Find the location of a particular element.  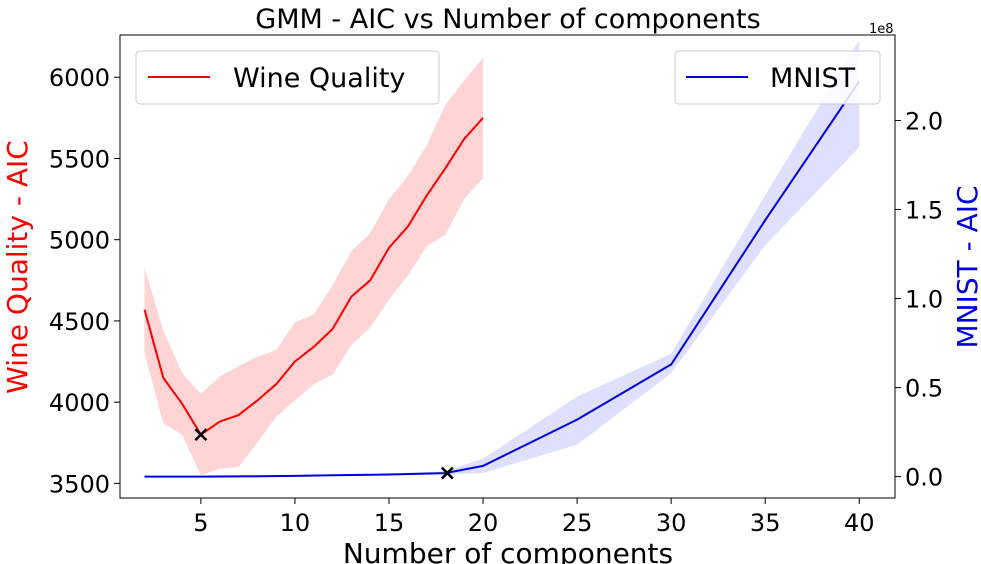

y-left-tick-label: 5500 is located at coordinates (79, 159).